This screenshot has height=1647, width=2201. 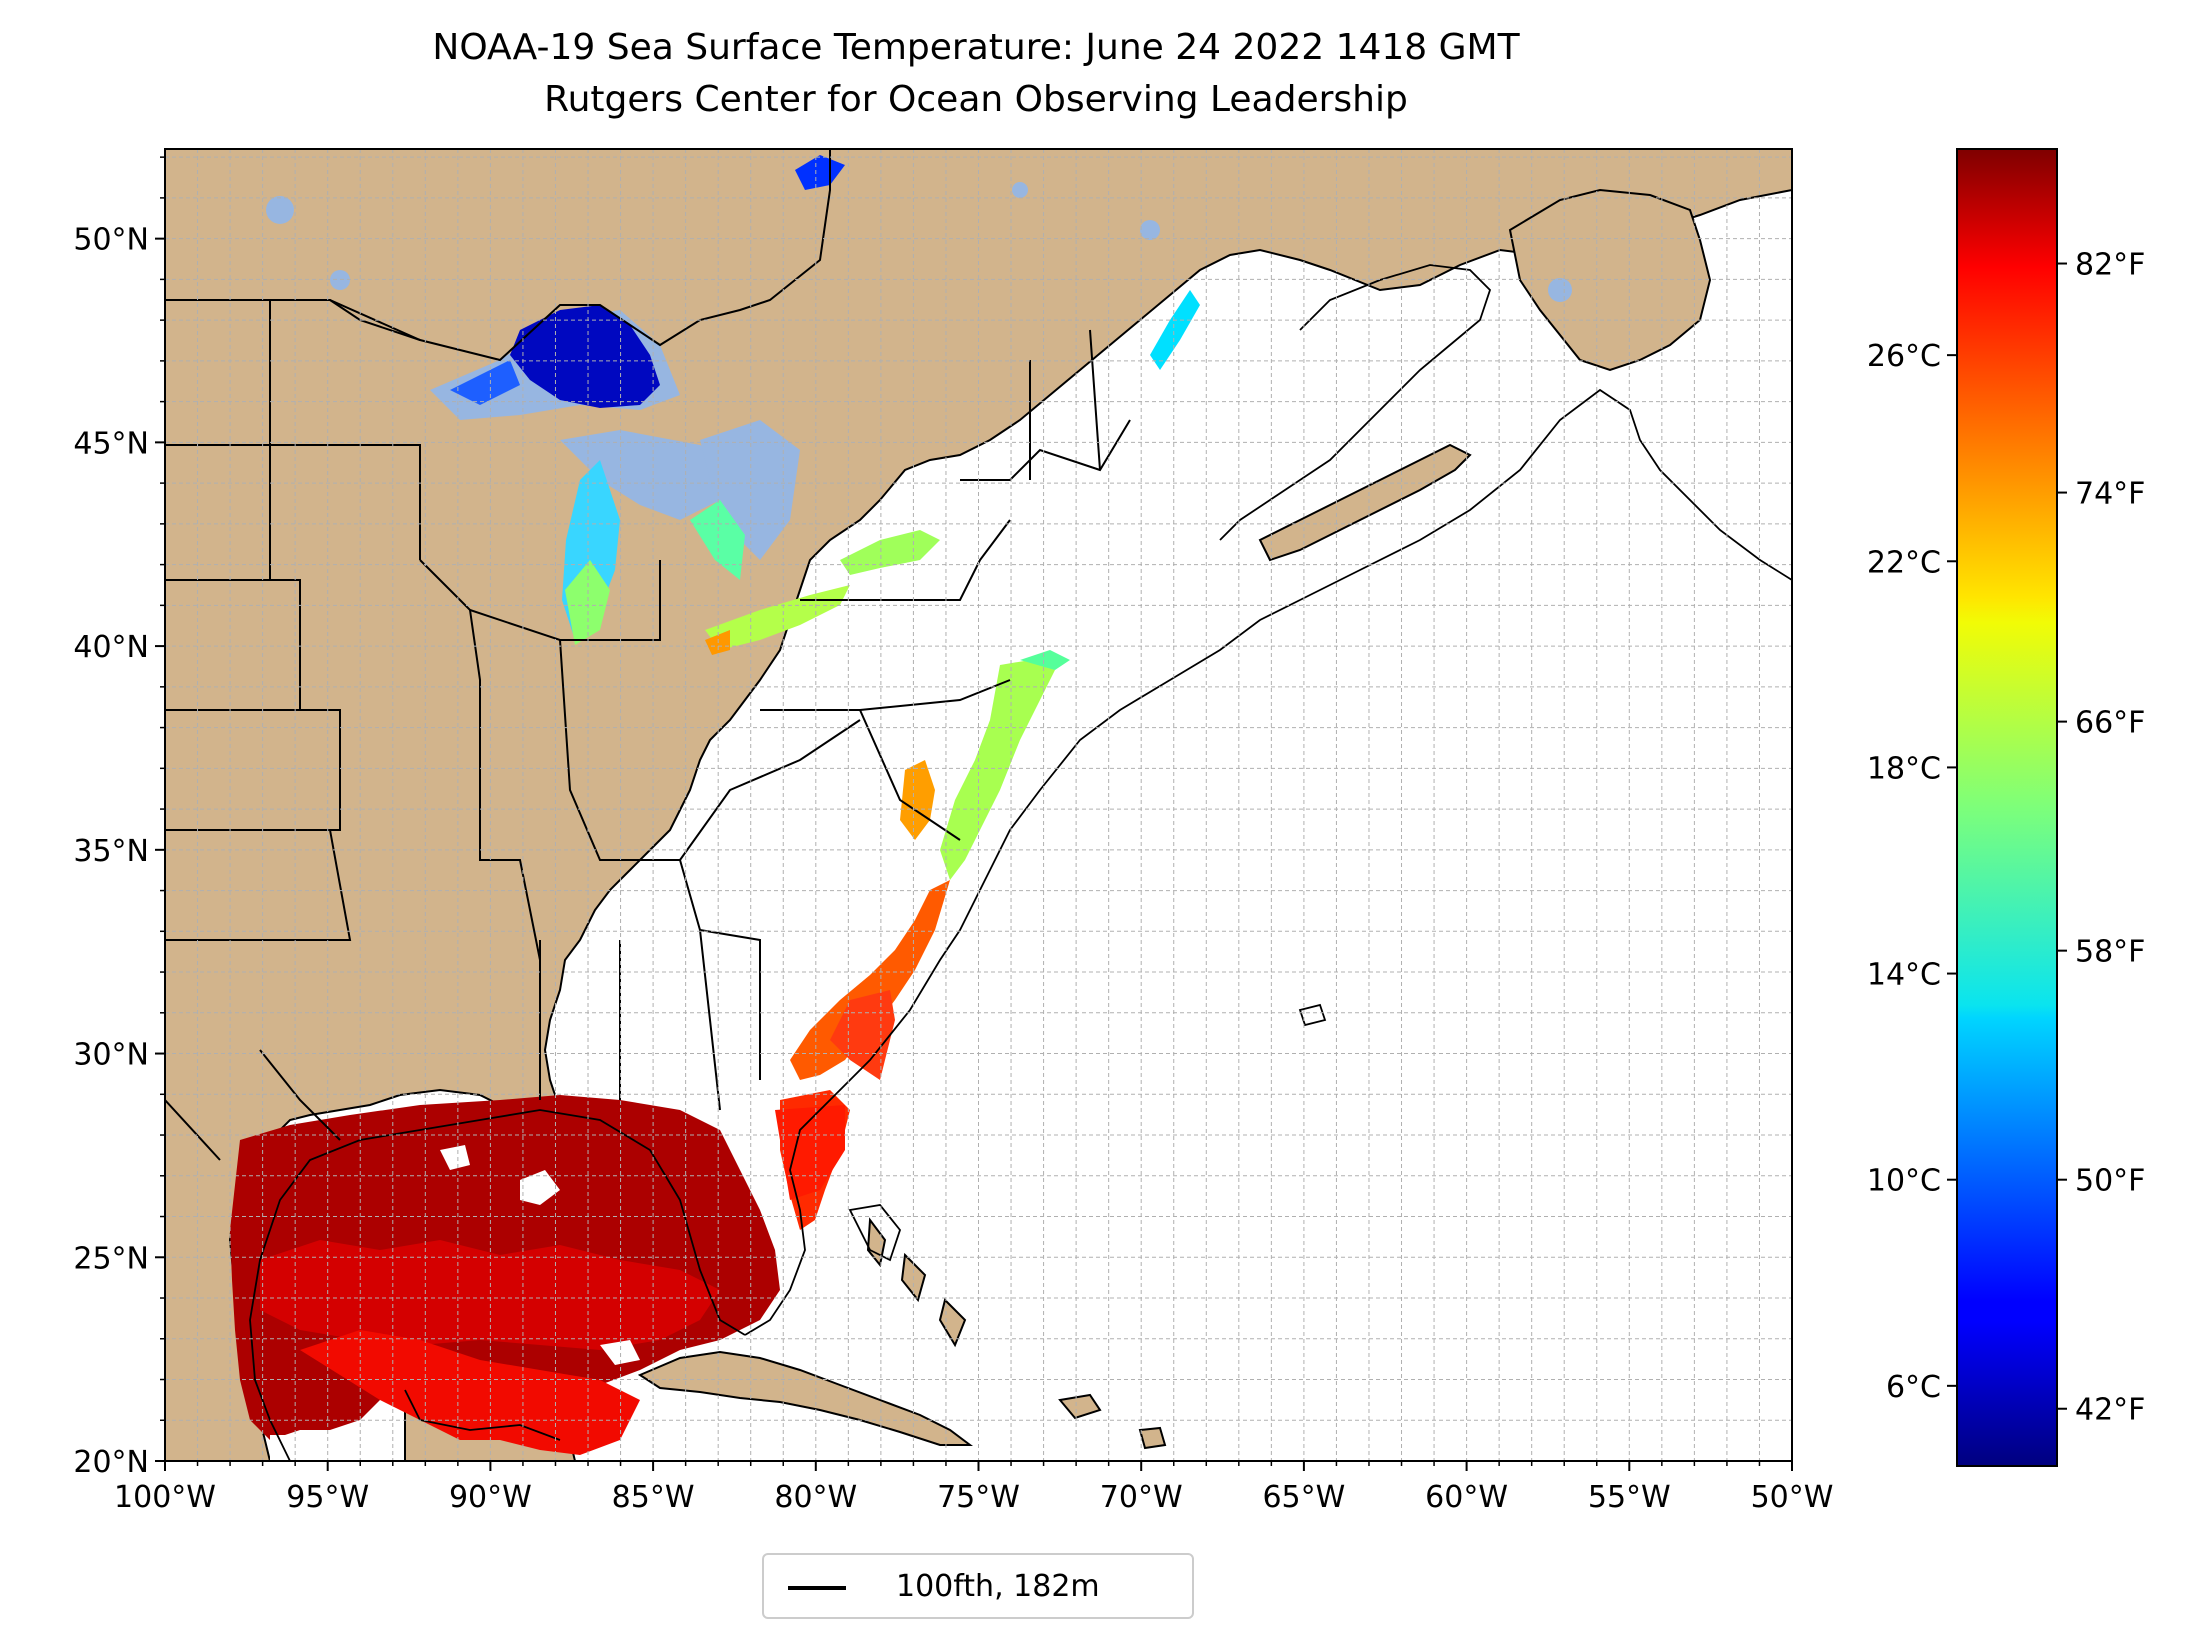 I want to click on cb-f-tick-label: 58°F, so click(x=2110, y=952).